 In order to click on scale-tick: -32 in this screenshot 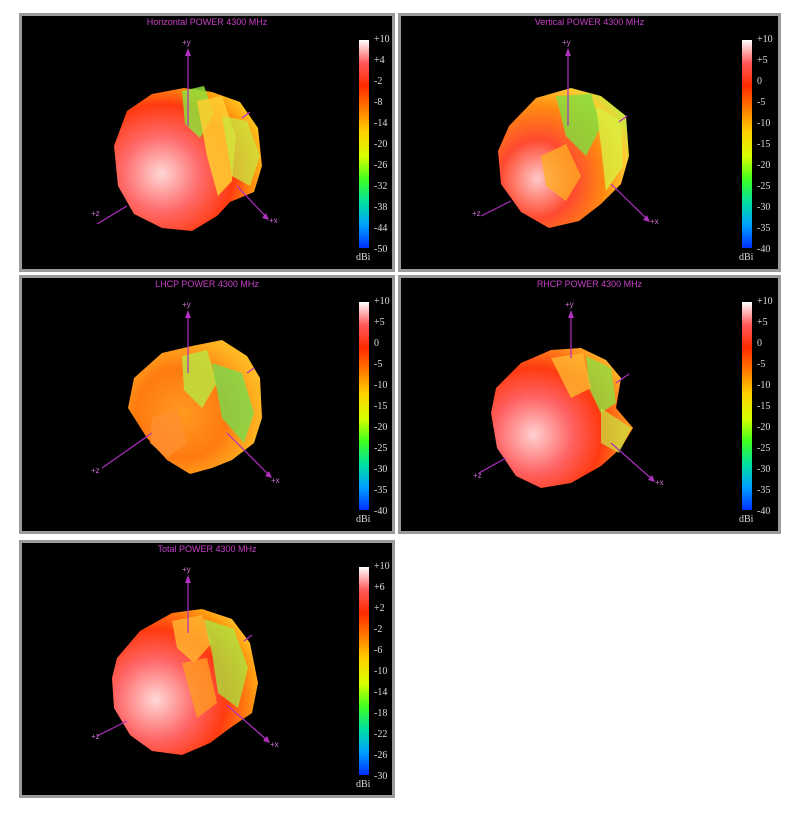, I will do `click(381, 186)`.